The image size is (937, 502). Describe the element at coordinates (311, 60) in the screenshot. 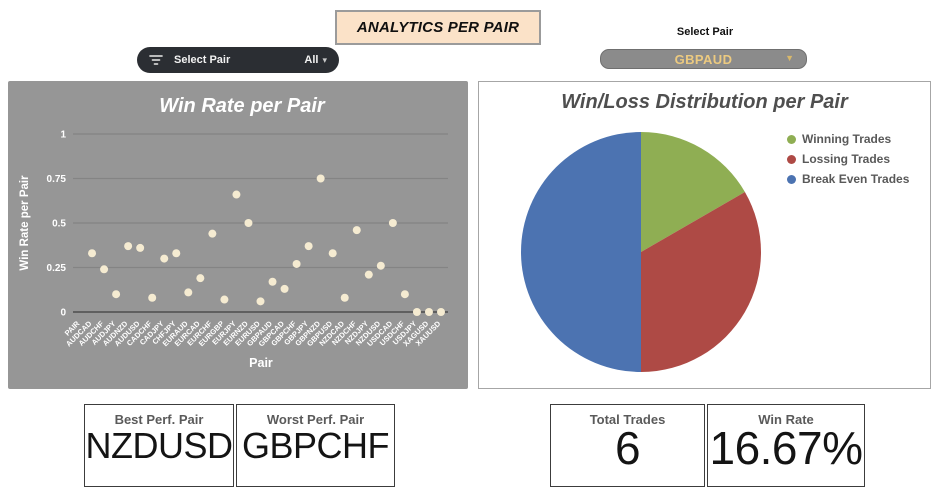

I see `filter-pill-value: All` at that location.